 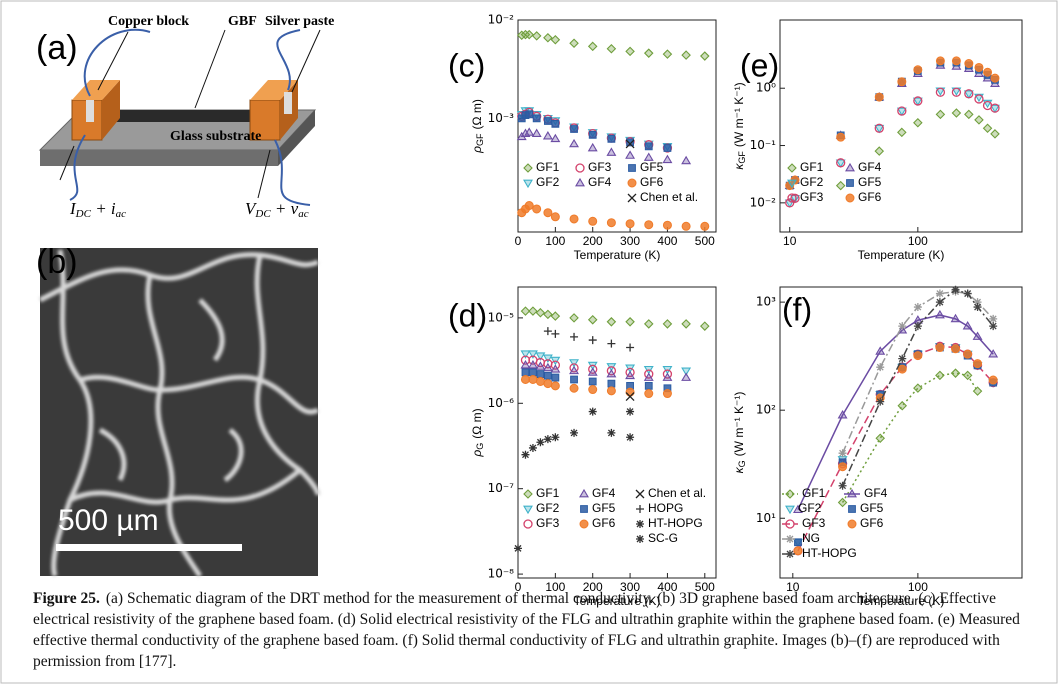 What do you see at coordinates (593, 182) in the screenshot?
I see `legend-entry: GF4` at bounding box center [593, 182].